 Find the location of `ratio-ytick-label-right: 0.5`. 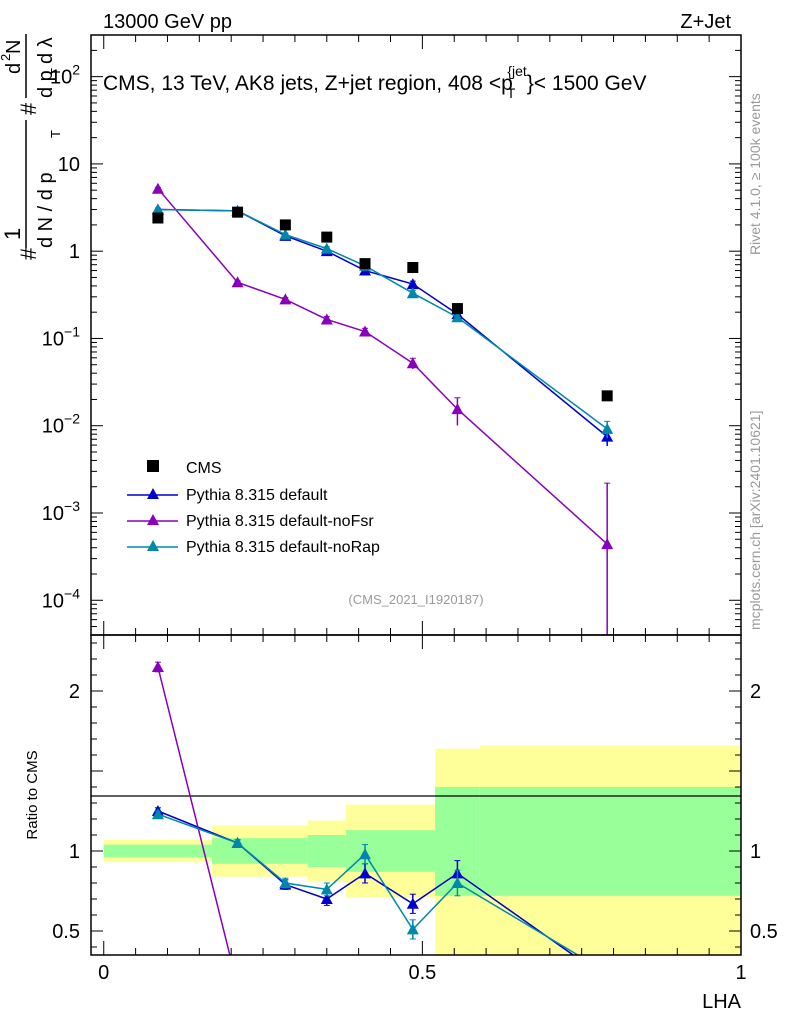

ratio-ytick-label-right: 0.5 is located at coordinates (764, 932).